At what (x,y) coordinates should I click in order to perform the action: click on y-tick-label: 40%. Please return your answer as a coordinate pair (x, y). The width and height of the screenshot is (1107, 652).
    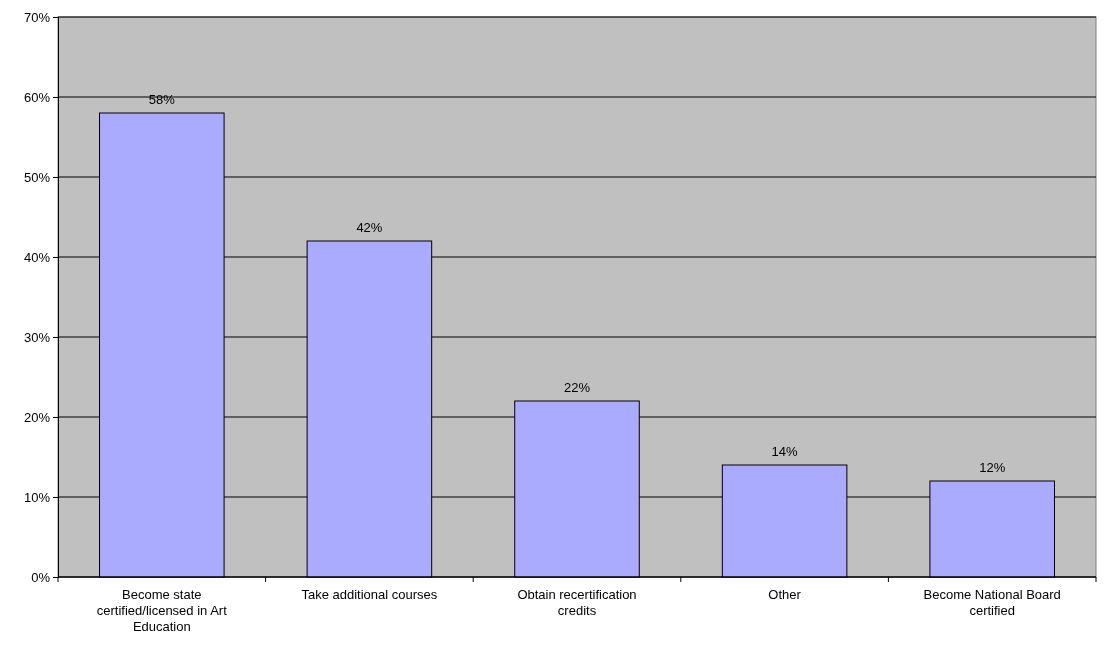
    Looking at the image, I should click on (37, 257).